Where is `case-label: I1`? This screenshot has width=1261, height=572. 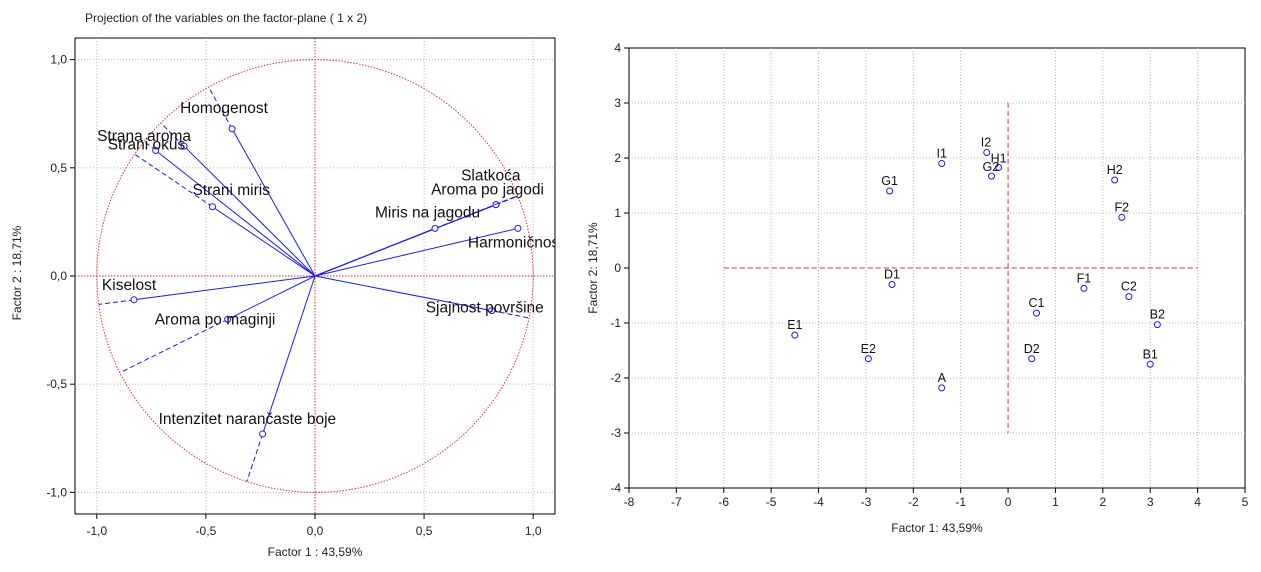 case-label: I1 is located at coordinates (942, 154).